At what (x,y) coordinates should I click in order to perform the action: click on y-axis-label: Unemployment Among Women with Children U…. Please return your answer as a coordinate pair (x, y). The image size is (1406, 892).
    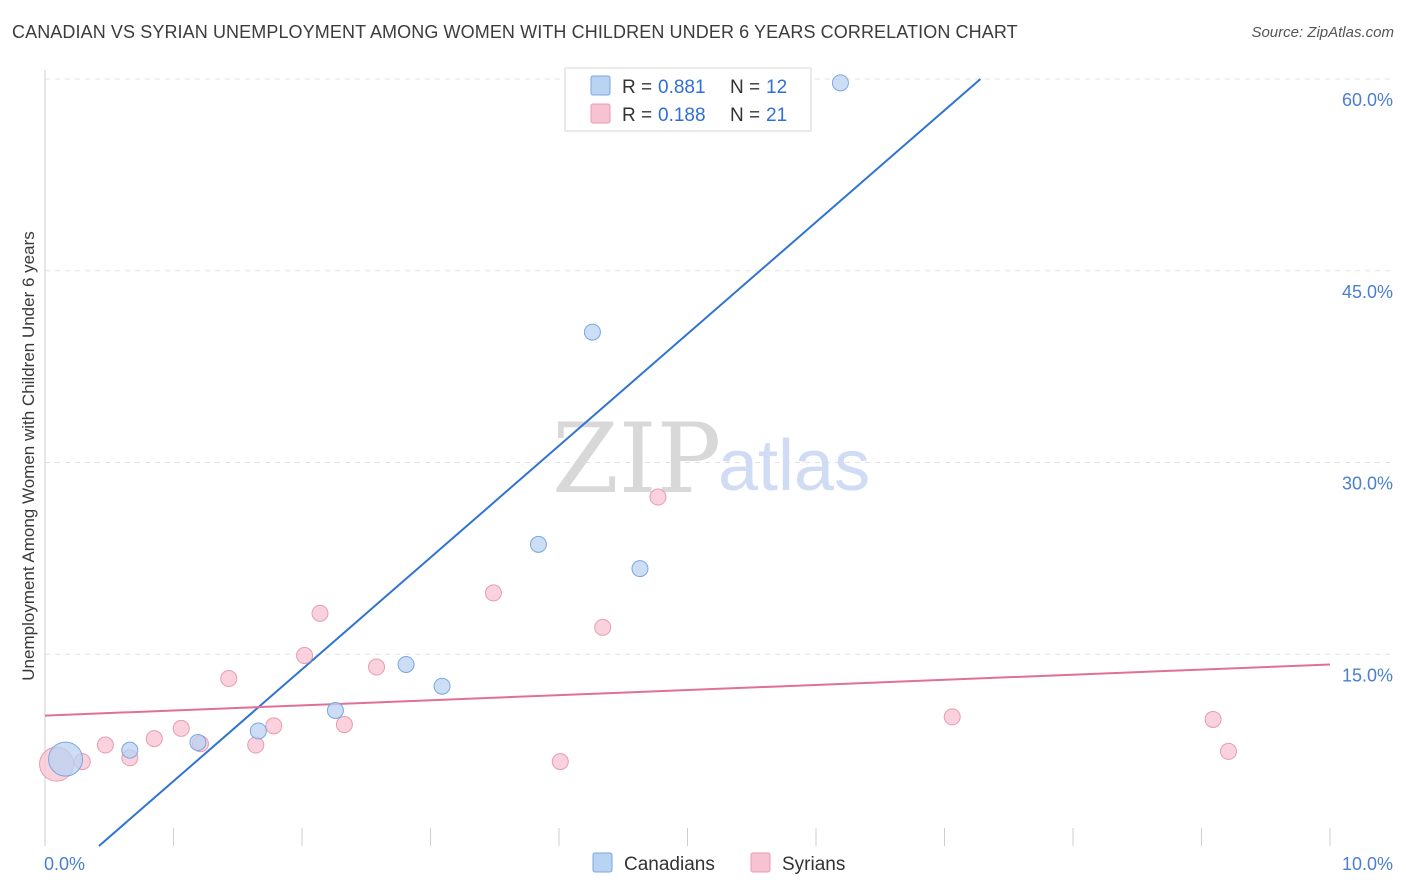
    Looking at the image, I should click on (28, 455).